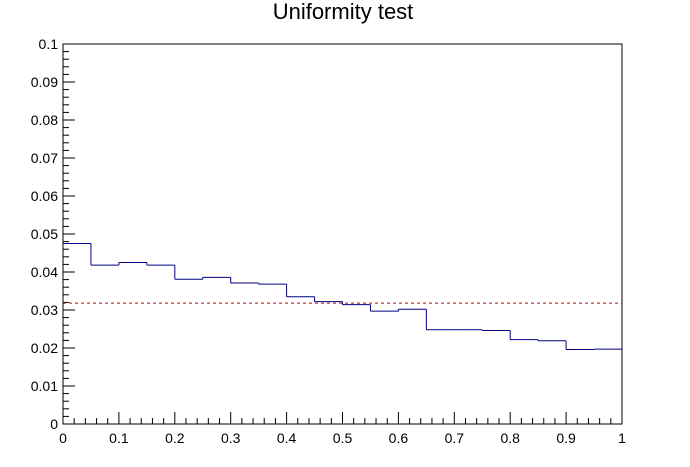 Image resolution: width=690 pixels, height=467 pixels. What do you see at coordinates (44, 82) in the screenshot?
I see `y-tick-label: 0.09` at bounding box center [44, 82].